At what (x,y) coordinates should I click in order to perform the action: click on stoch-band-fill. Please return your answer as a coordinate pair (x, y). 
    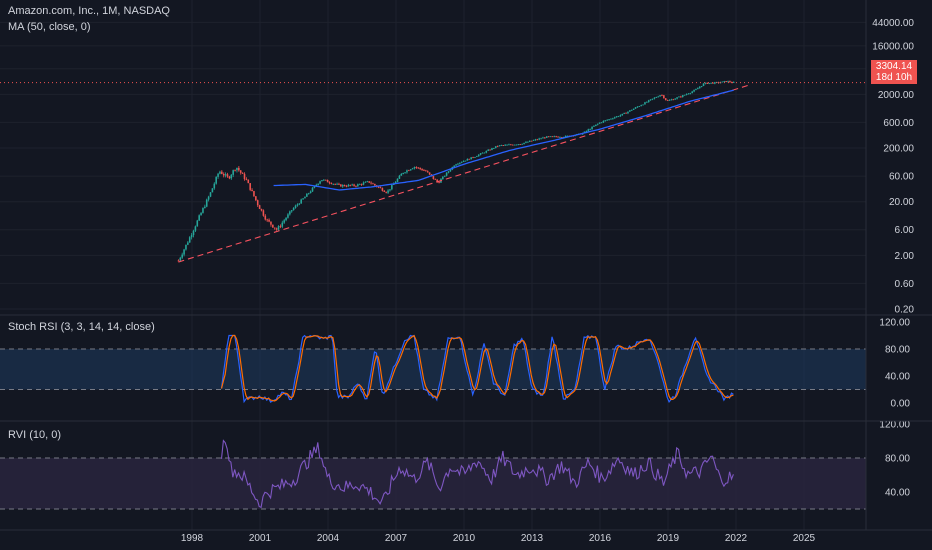
    Looking at the image, I should click on (433, 369).